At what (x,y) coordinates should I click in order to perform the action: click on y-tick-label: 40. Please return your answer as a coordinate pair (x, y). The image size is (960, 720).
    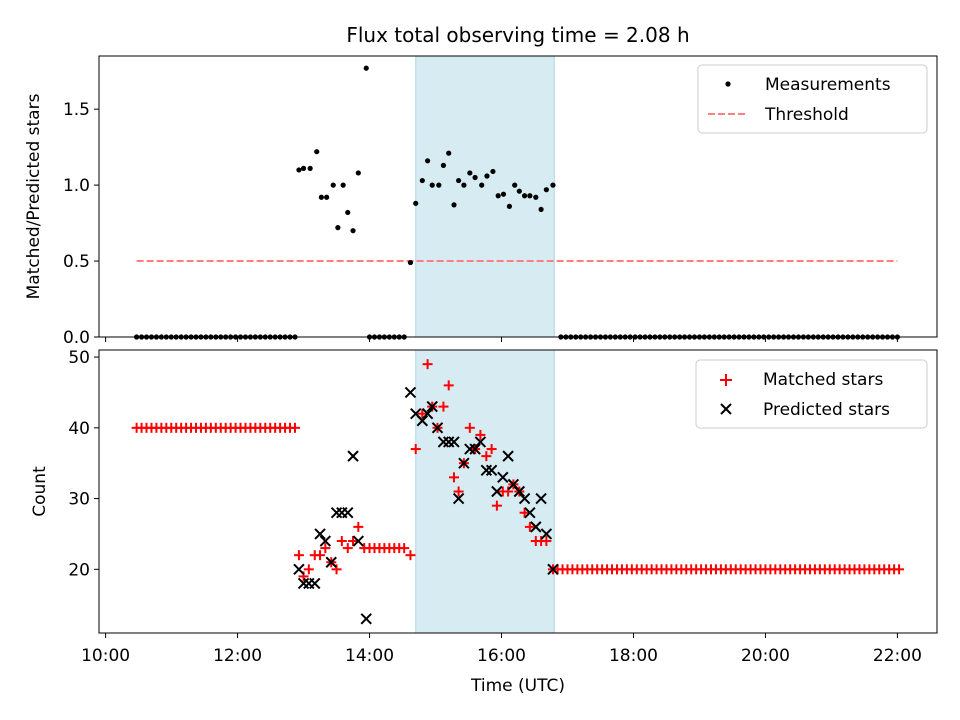
    Looking at the image, I should click on (79, 429).